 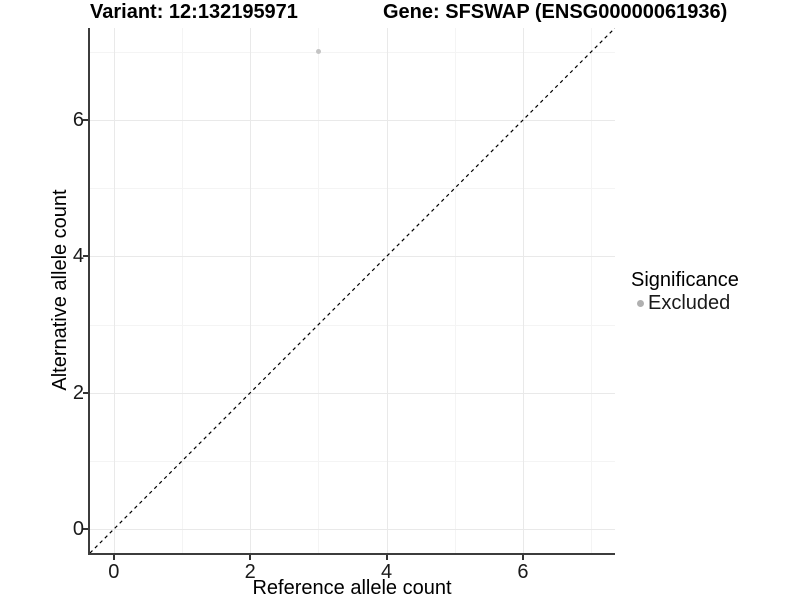 I want to click on legend: Significance Excluded, so click(x=685, y=291).